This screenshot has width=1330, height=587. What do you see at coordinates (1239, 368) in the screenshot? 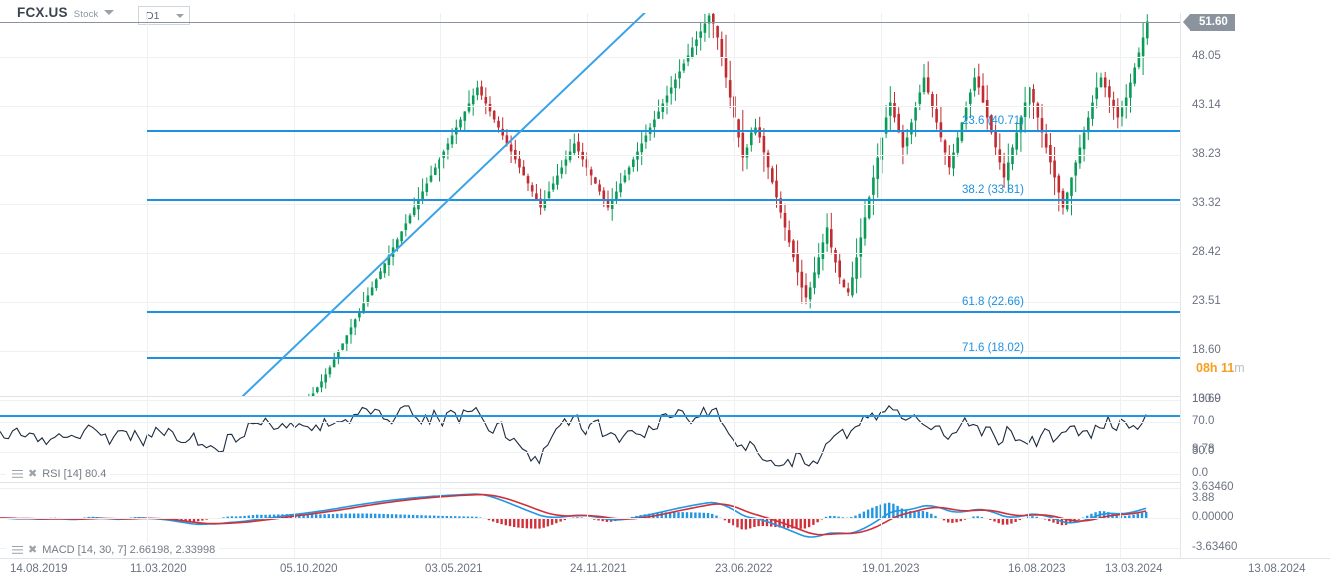
I see `countdown-minute-unit: m` at bounding box center [1239, 368].